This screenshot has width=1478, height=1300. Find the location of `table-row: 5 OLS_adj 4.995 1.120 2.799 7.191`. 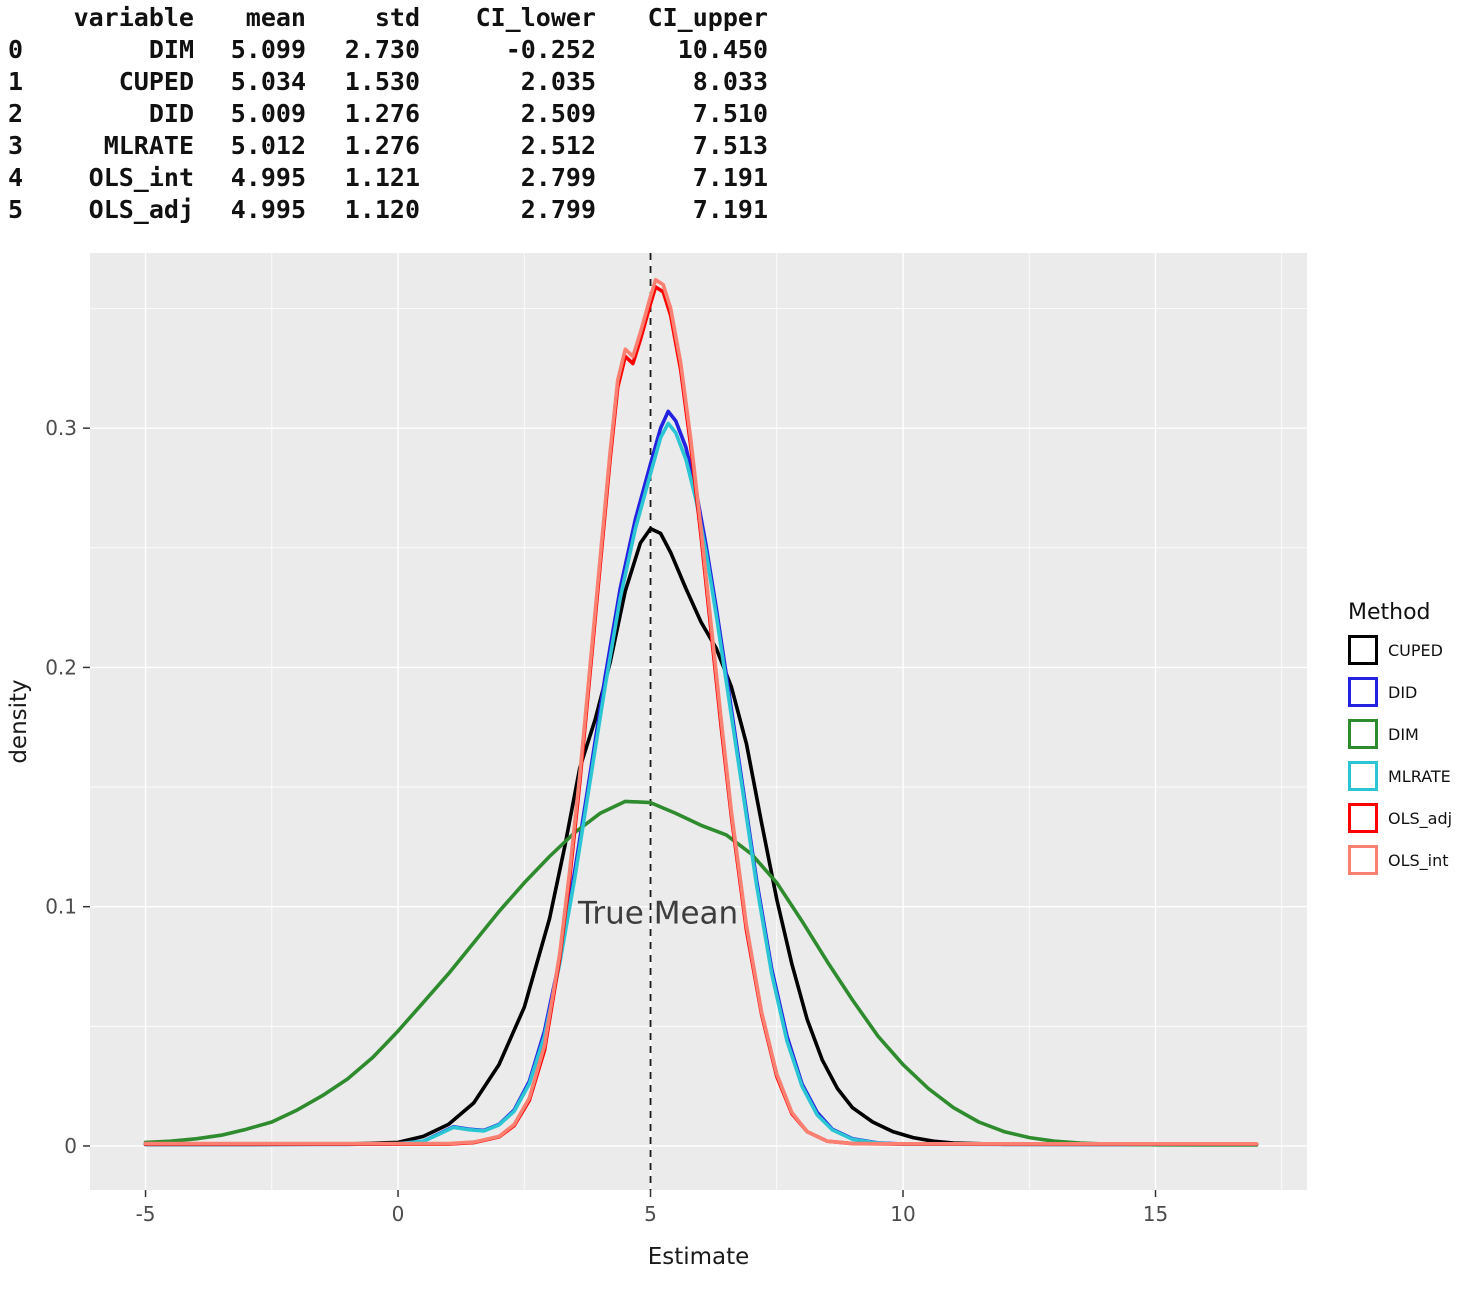

table-row: 5 OLS_adj 4.995 1.120 2.799 7.191 is located at coordinates (388, 210).